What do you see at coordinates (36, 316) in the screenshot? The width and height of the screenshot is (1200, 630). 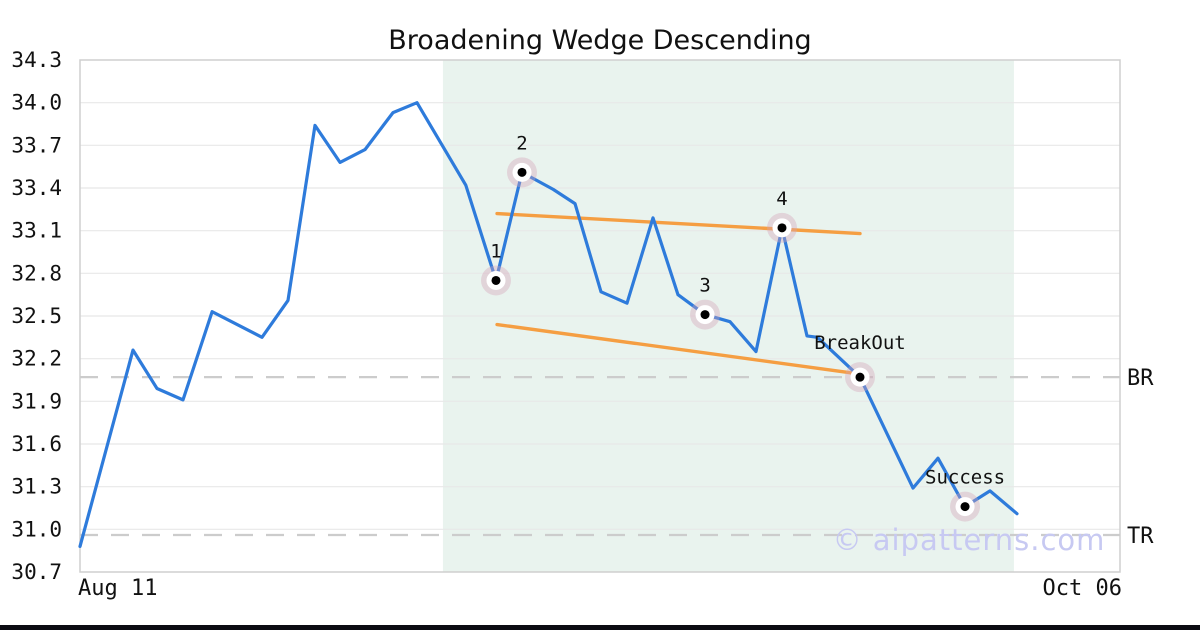 I see `y-tick-label: 32.5` at bounding box center [36, 316].